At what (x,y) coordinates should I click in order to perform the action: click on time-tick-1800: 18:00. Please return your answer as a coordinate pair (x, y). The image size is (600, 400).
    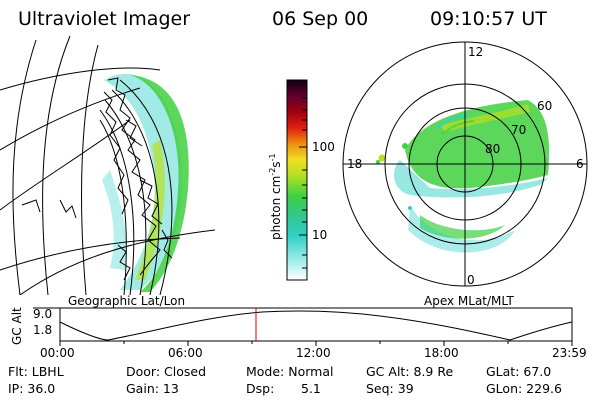
    Looking at the image, I should click on (441, 353).